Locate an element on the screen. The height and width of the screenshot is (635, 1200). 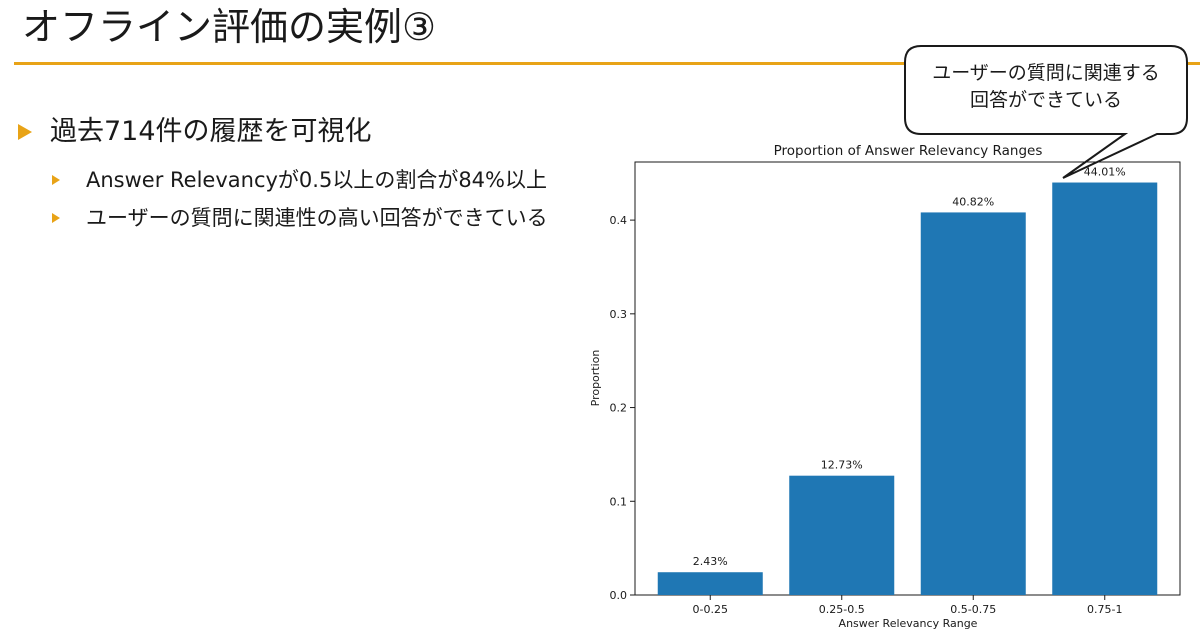
title-divider is located at coordinates (607, 63).